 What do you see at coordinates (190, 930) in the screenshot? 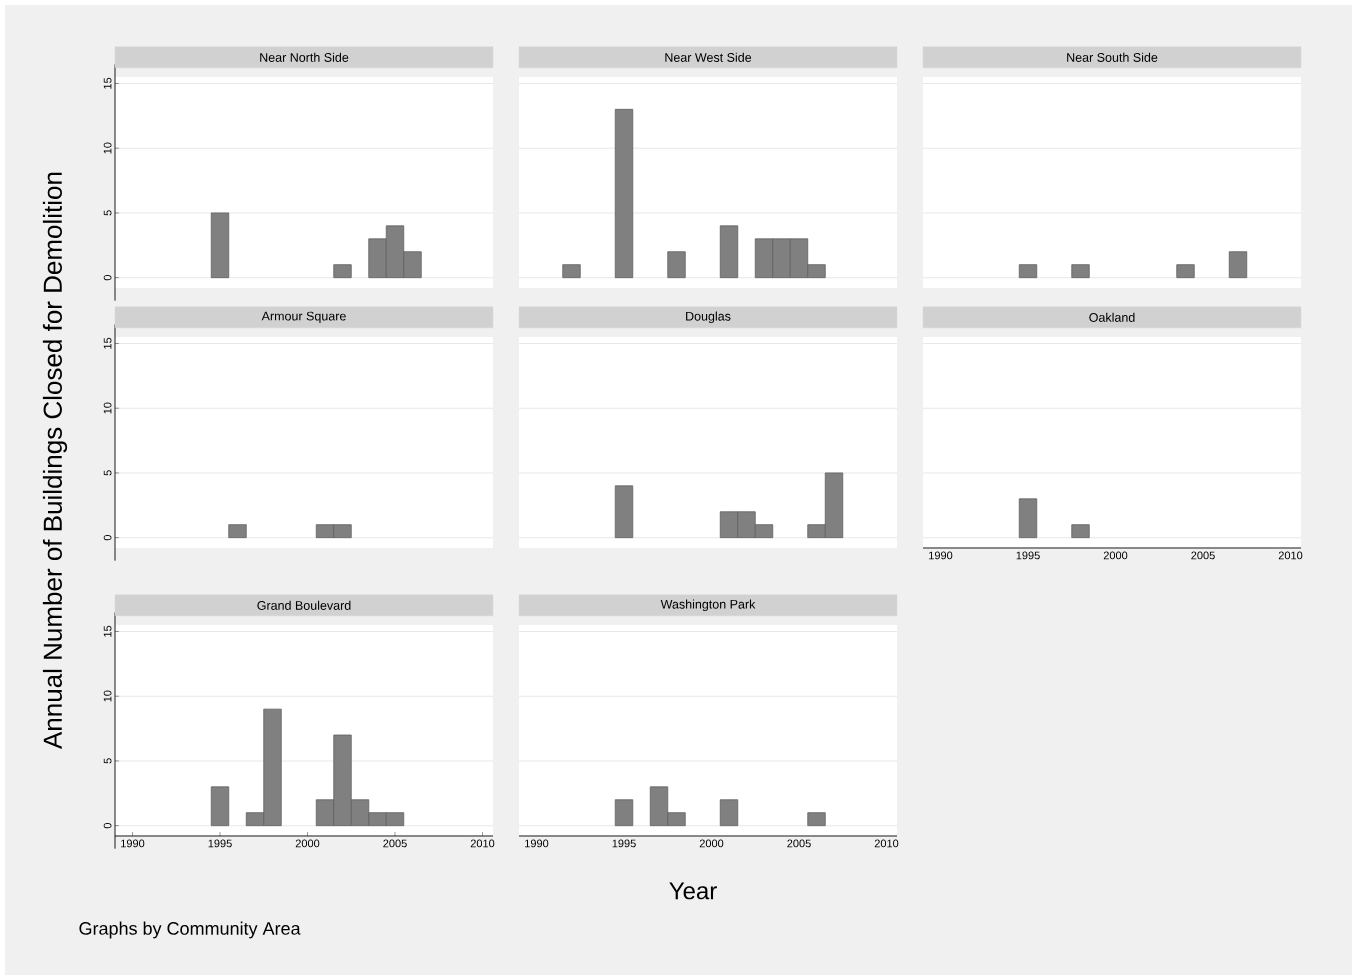
I see `text: Graphs by Community Area` at bounding box center [190, 930].